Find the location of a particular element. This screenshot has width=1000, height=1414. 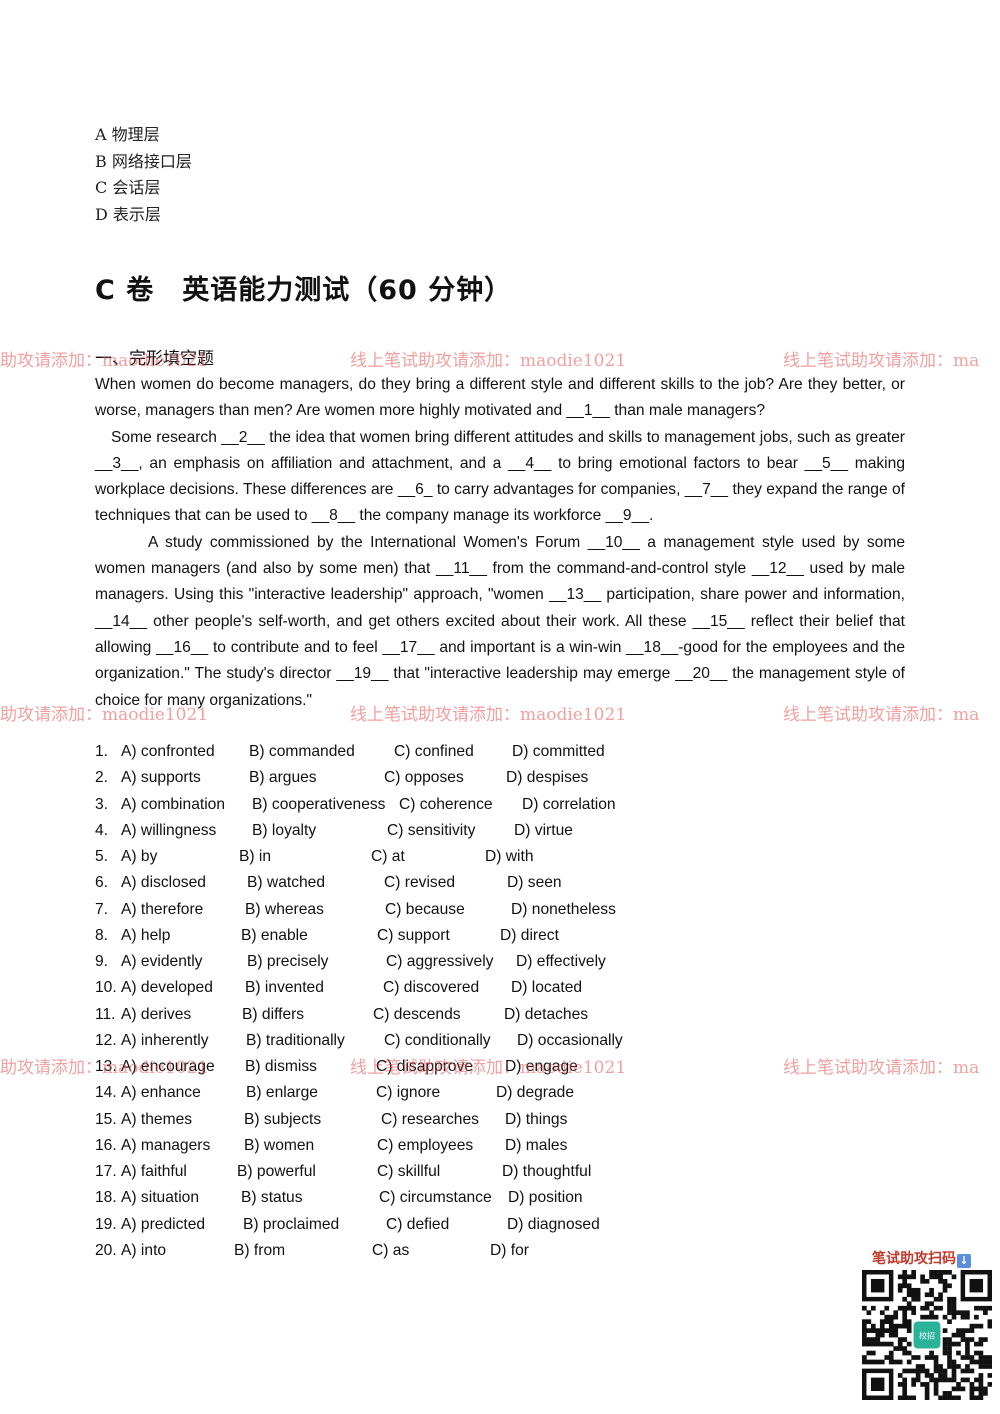

qr-finder-pattern is located at coordinates (877, 1384).